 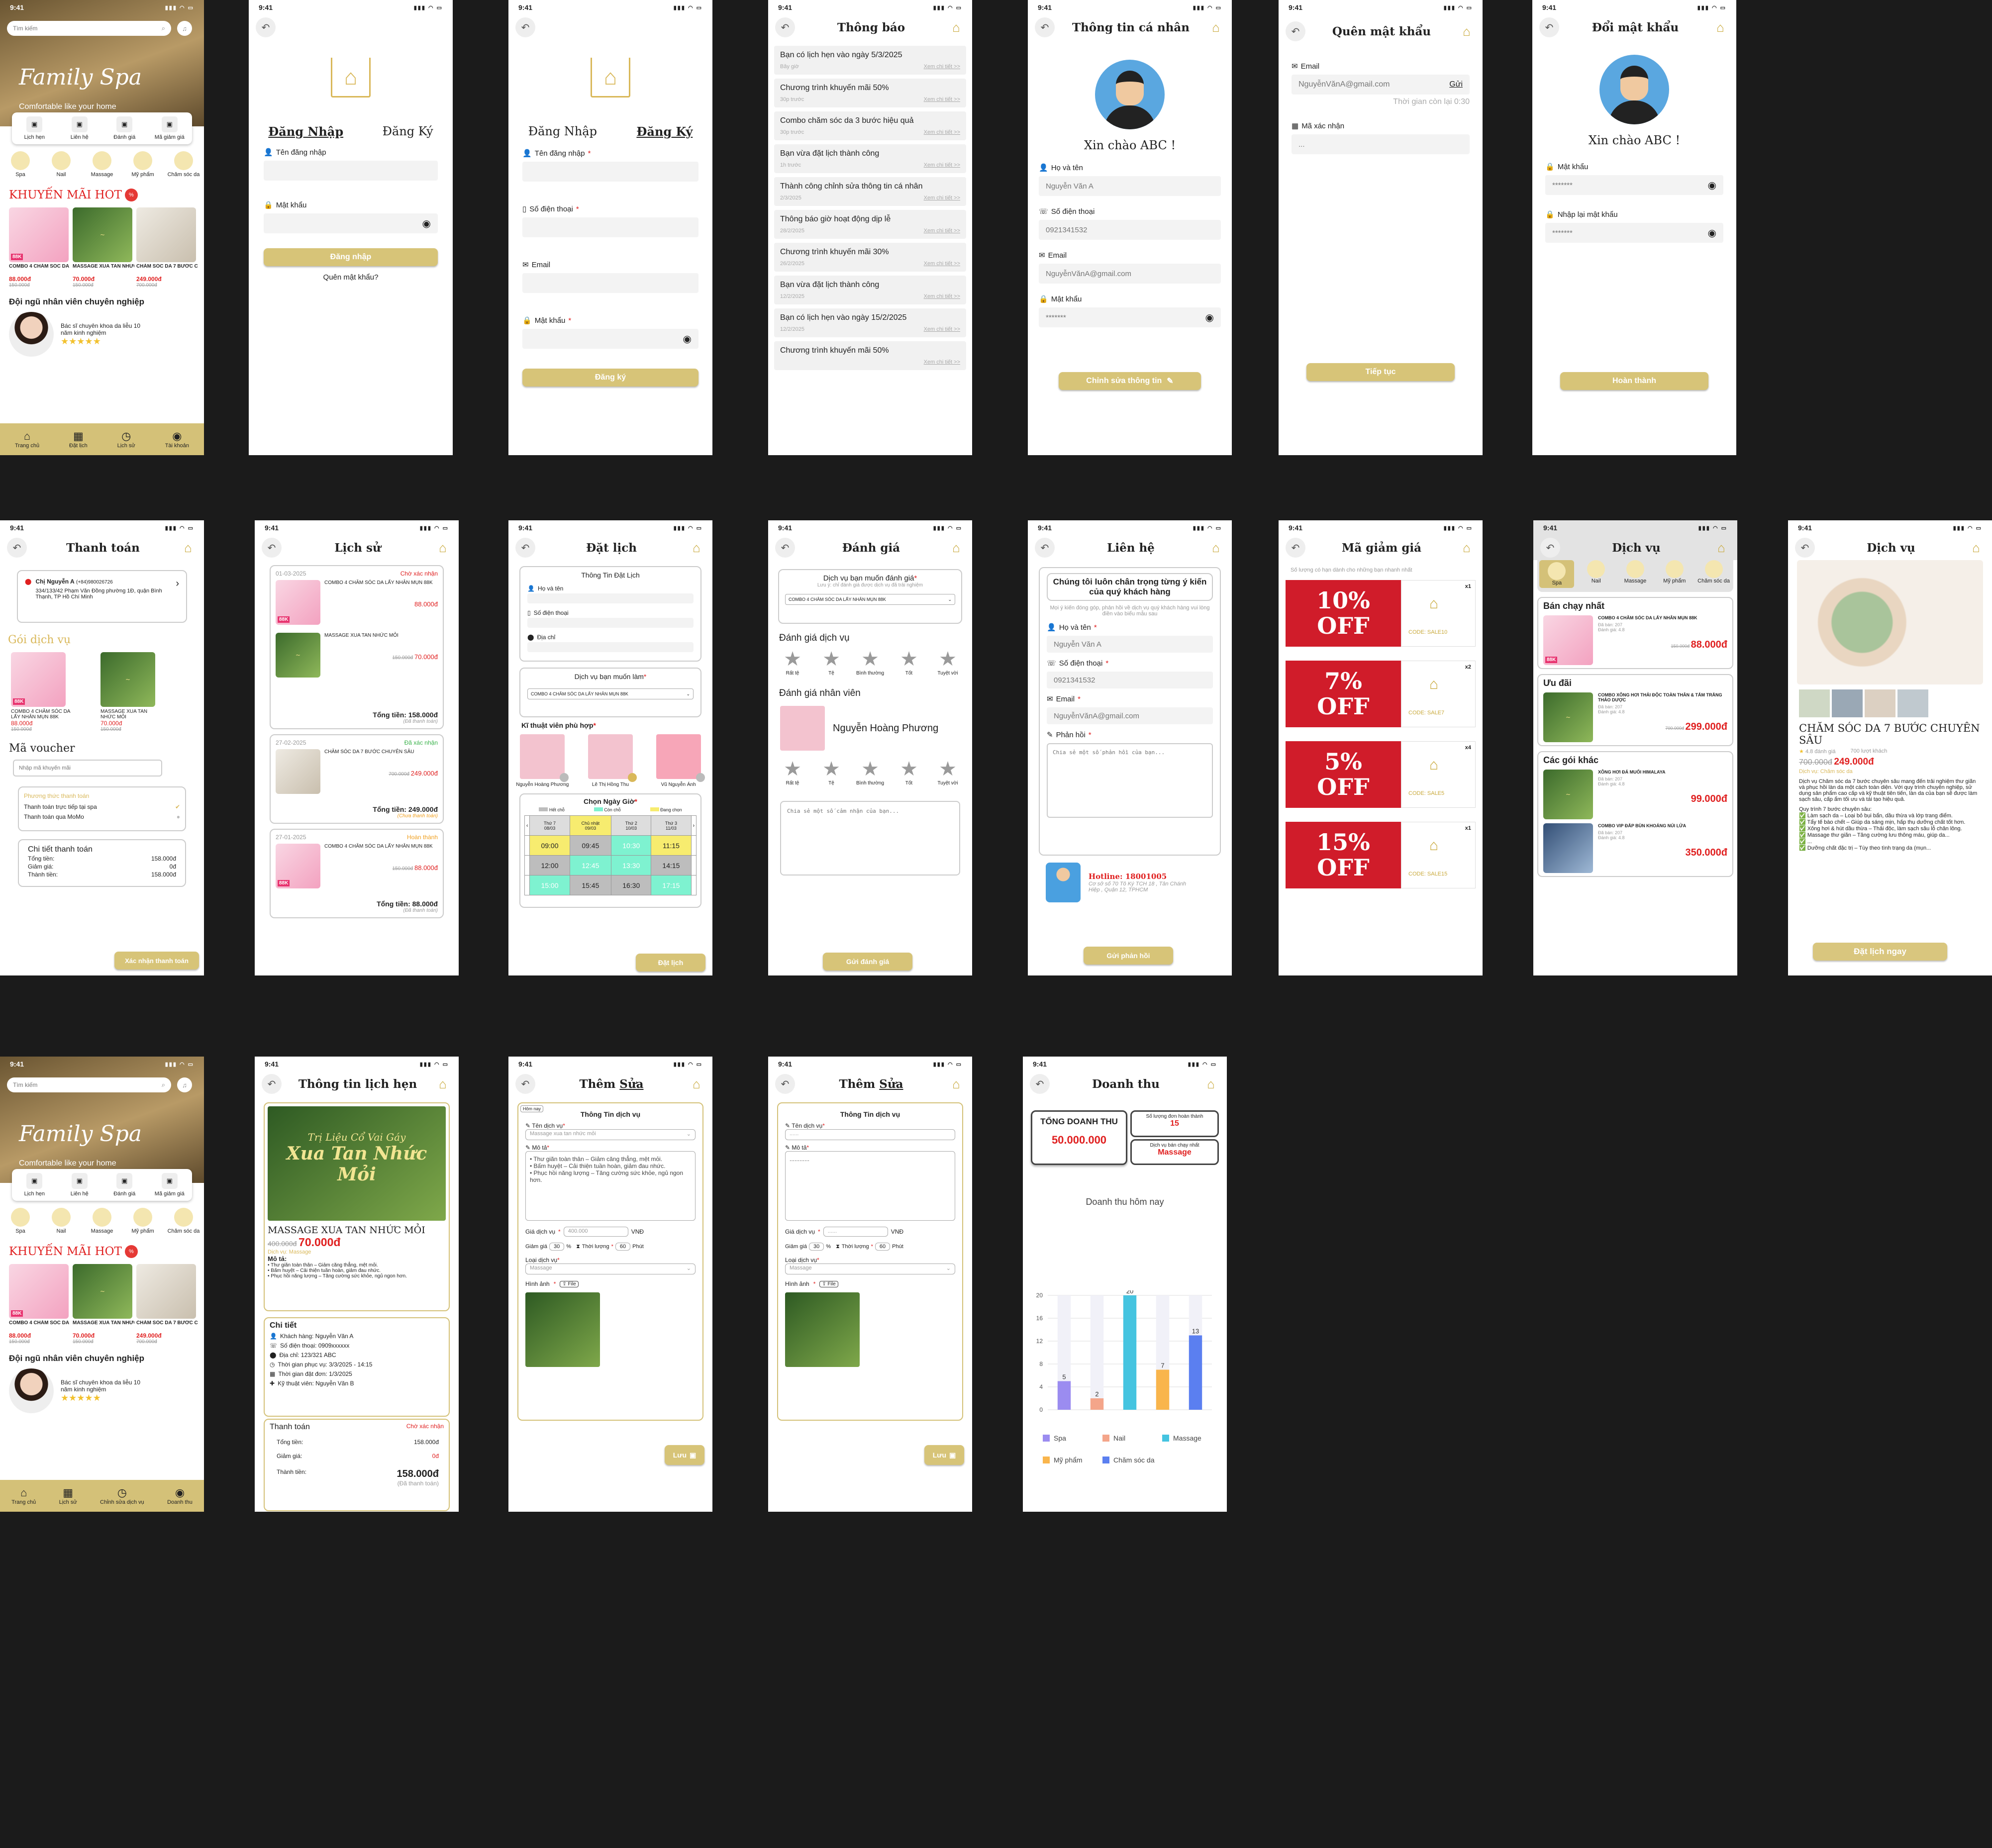 I want to click on name-input, so click(x=610, y=598).